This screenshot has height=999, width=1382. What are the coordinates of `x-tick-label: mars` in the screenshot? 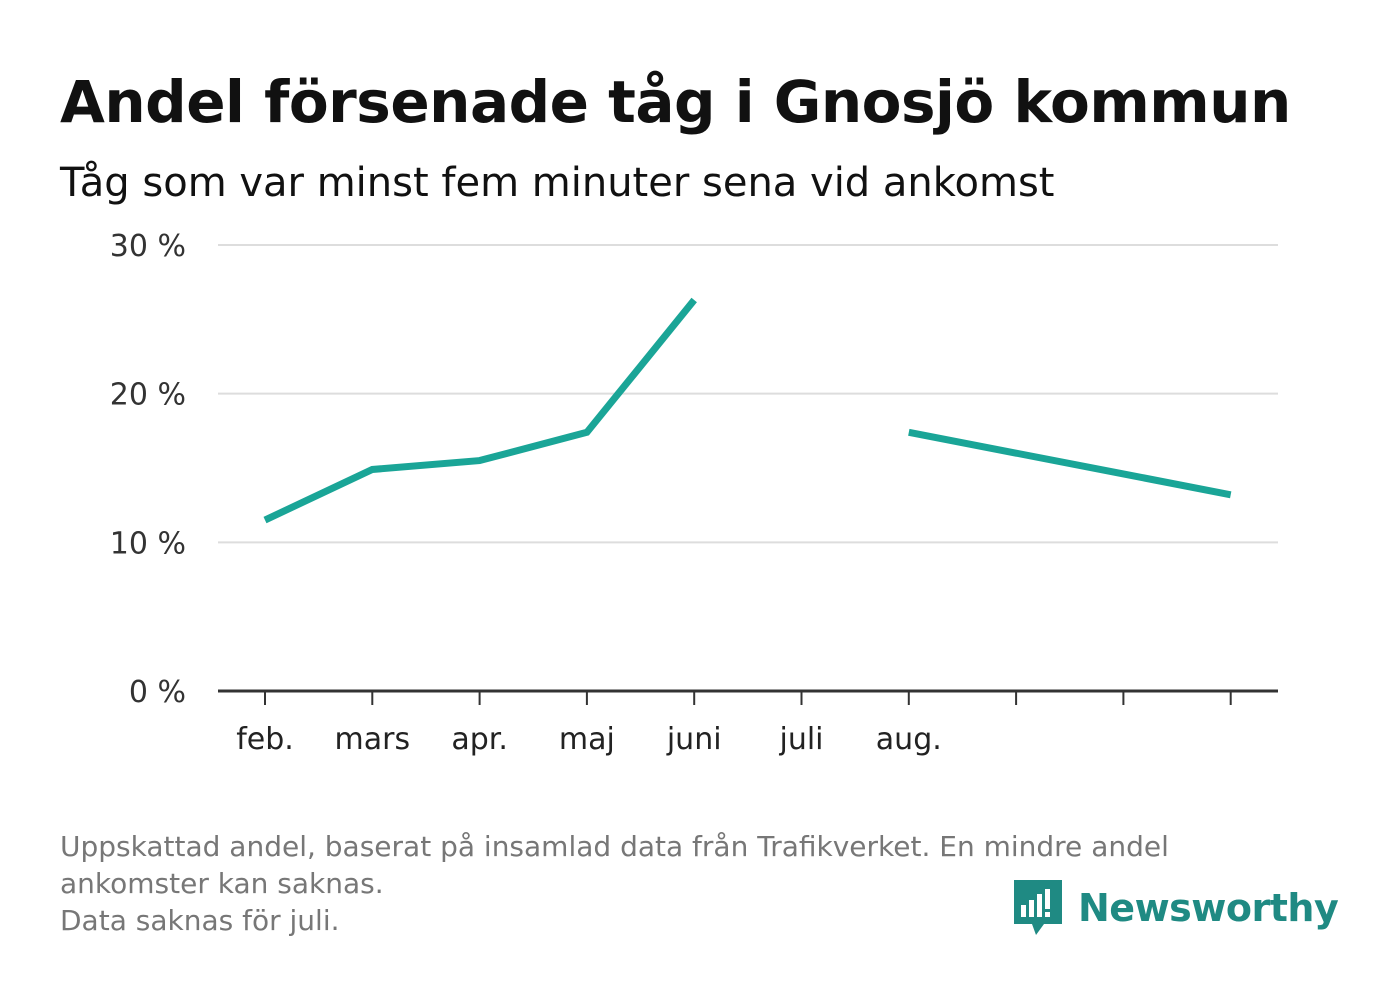 It's located at (373, 739).